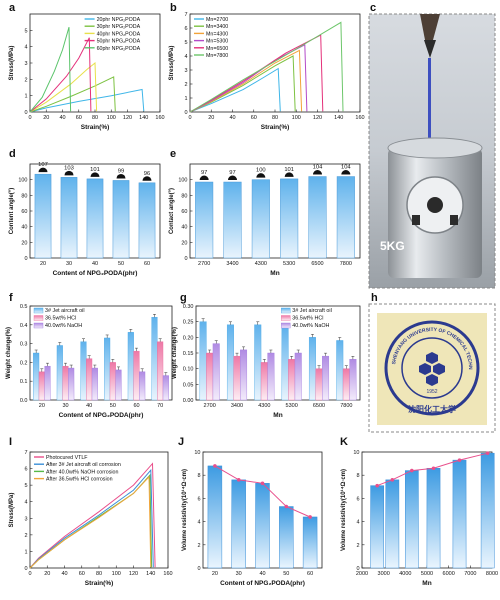  I want to click on bar-value-label: 96, so click(147, 174).